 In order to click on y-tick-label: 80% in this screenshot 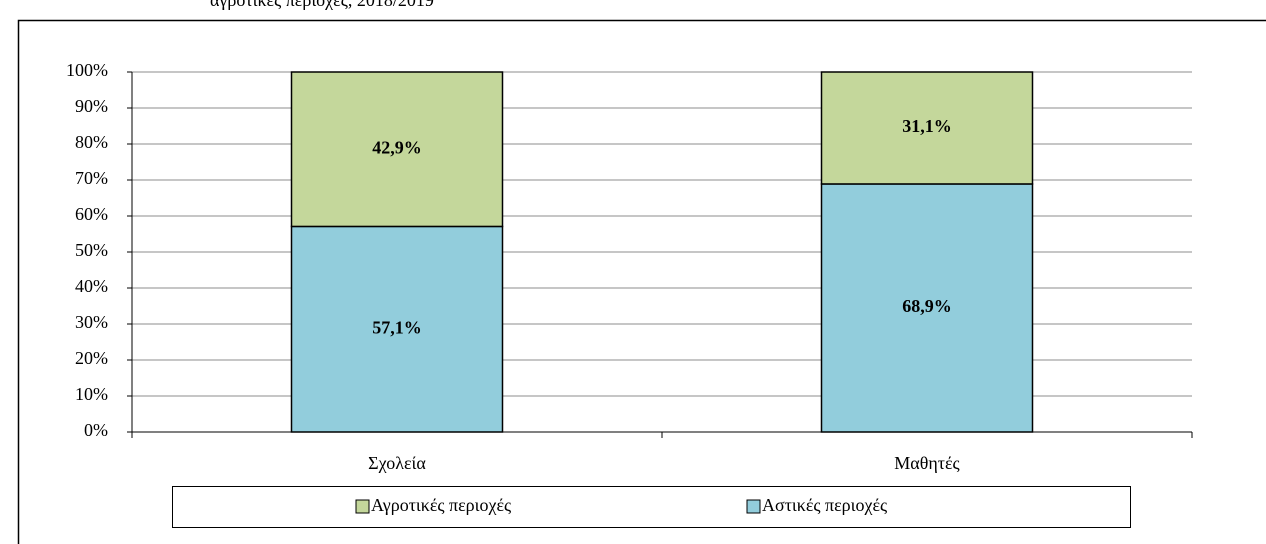, I will do `click(91, 142)`.